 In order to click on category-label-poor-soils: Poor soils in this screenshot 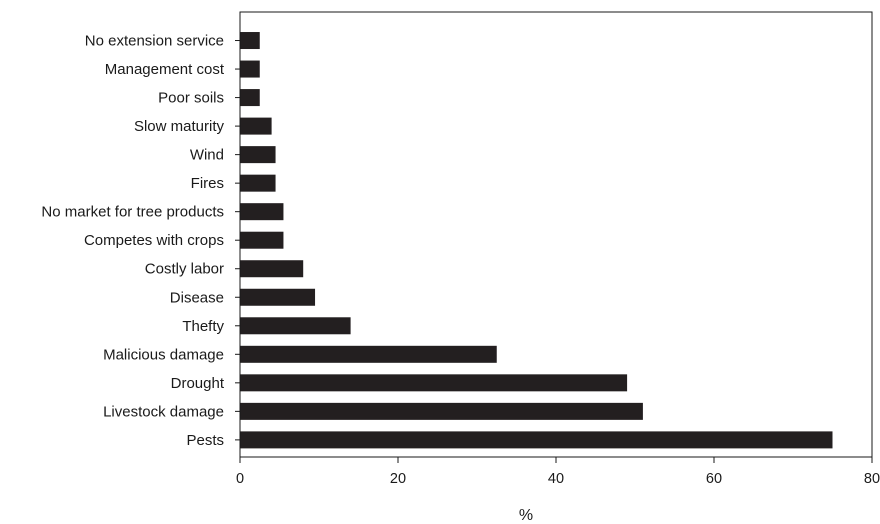, I will do `click(191, 98)`.